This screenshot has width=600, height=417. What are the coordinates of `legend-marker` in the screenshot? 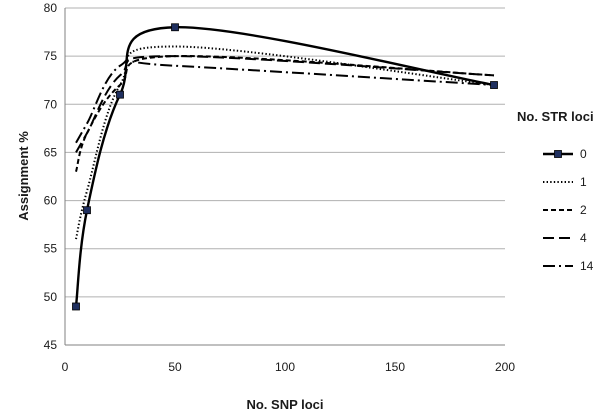 It's located at (558, 154).